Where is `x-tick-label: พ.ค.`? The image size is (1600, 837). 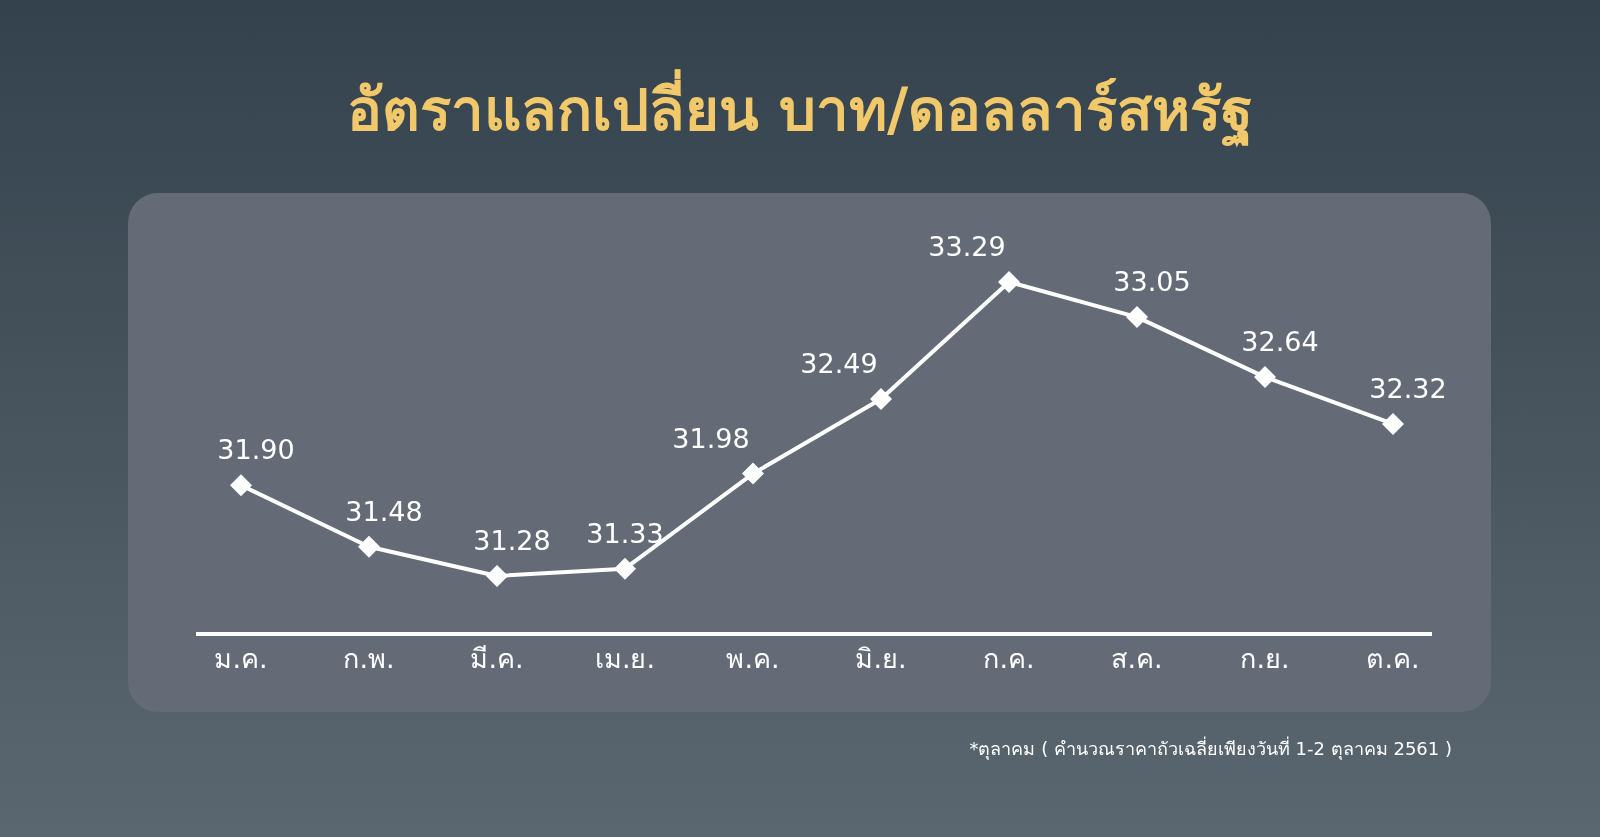
x-tick-label: พ.ค. is located at coordinates (753, 658).